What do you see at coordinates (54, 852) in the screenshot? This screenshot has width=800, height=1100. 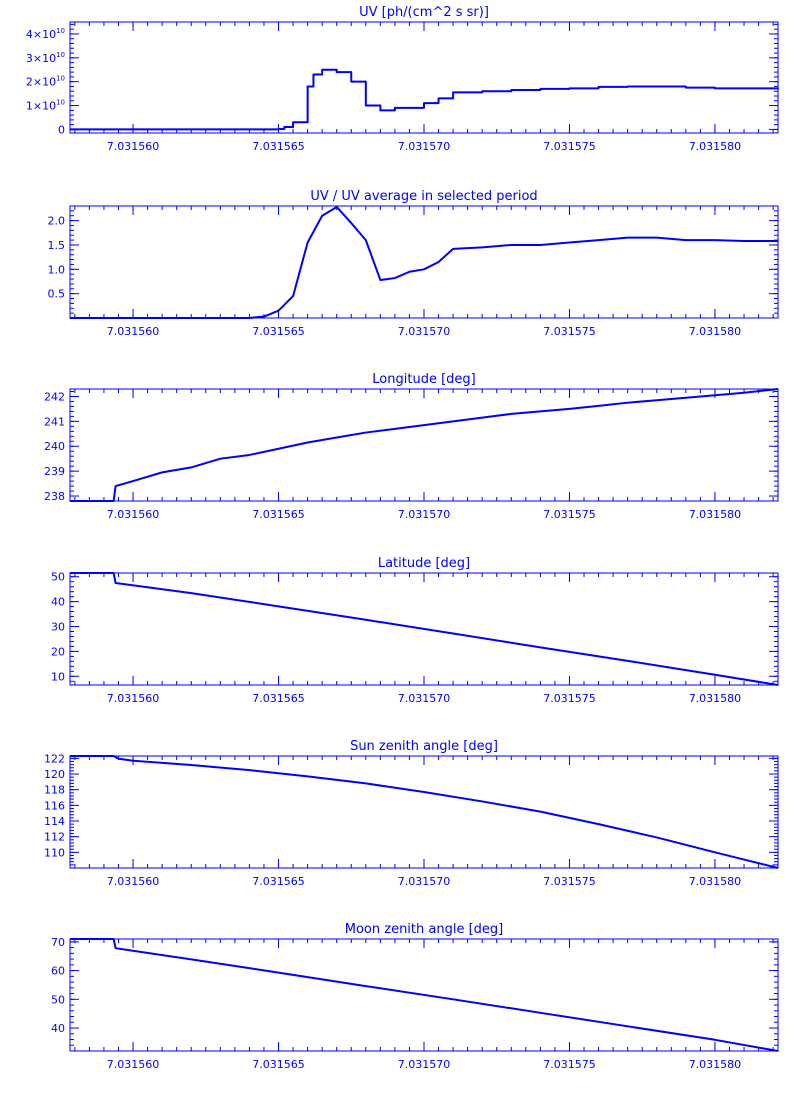 I see `y-tick-mantissa: 110` at bounding box center [54, 852].